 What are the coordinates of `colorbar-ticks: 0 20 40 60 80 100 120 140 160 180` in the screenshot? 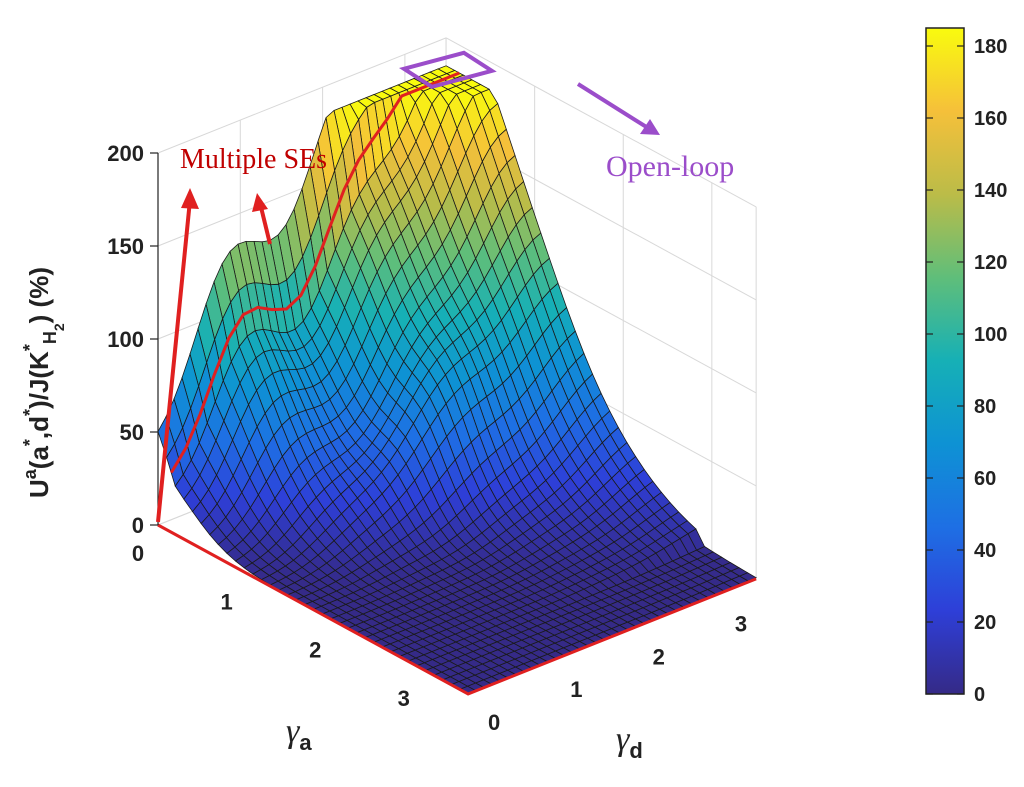 It's located at (966, 371).